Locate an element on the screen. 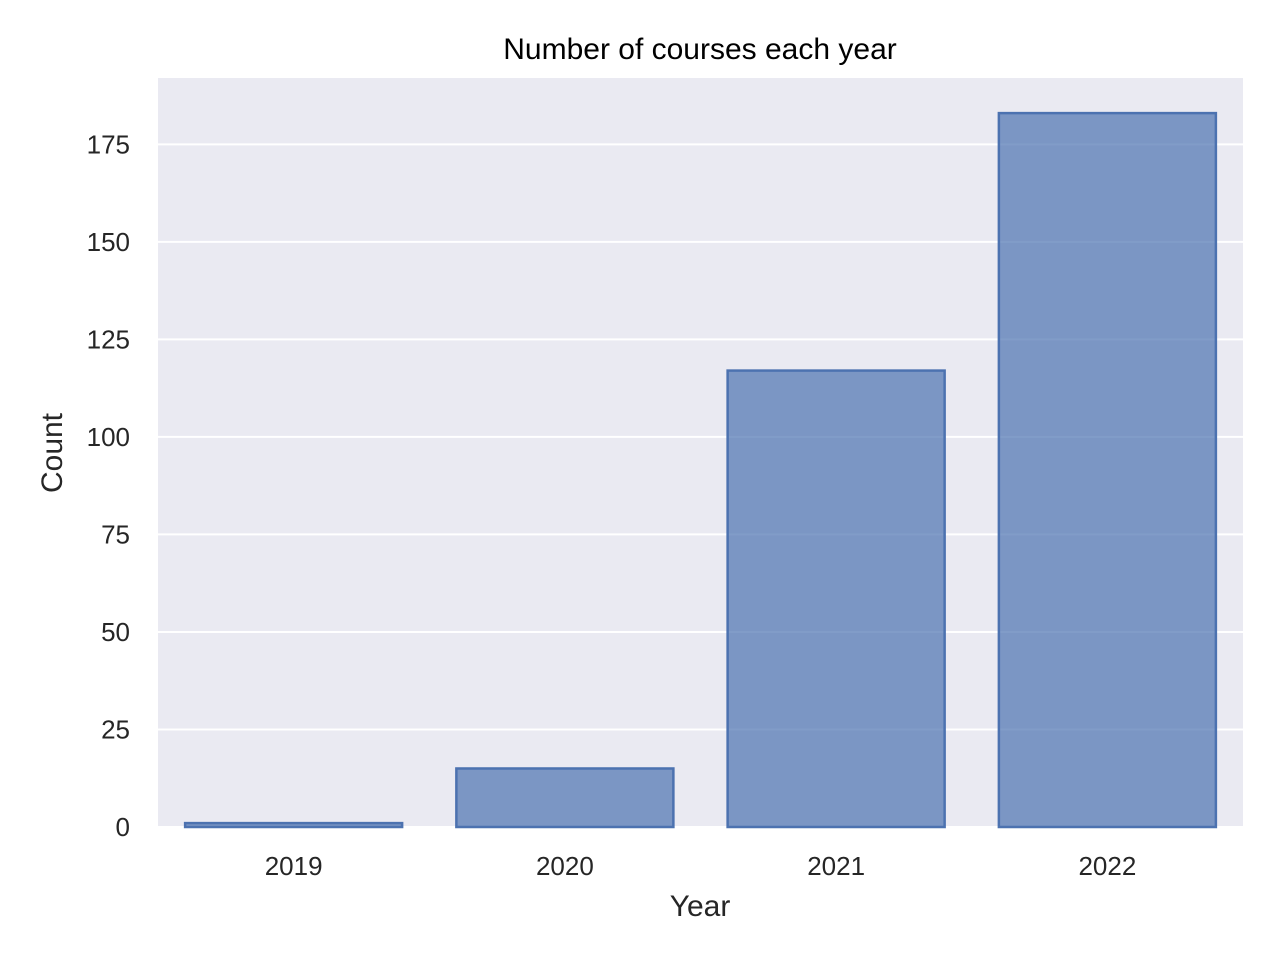 Image resolution: width=1280 pixels, height=965 pixels. x-tick-label: 2022 is located at coordinates (1107, 866).